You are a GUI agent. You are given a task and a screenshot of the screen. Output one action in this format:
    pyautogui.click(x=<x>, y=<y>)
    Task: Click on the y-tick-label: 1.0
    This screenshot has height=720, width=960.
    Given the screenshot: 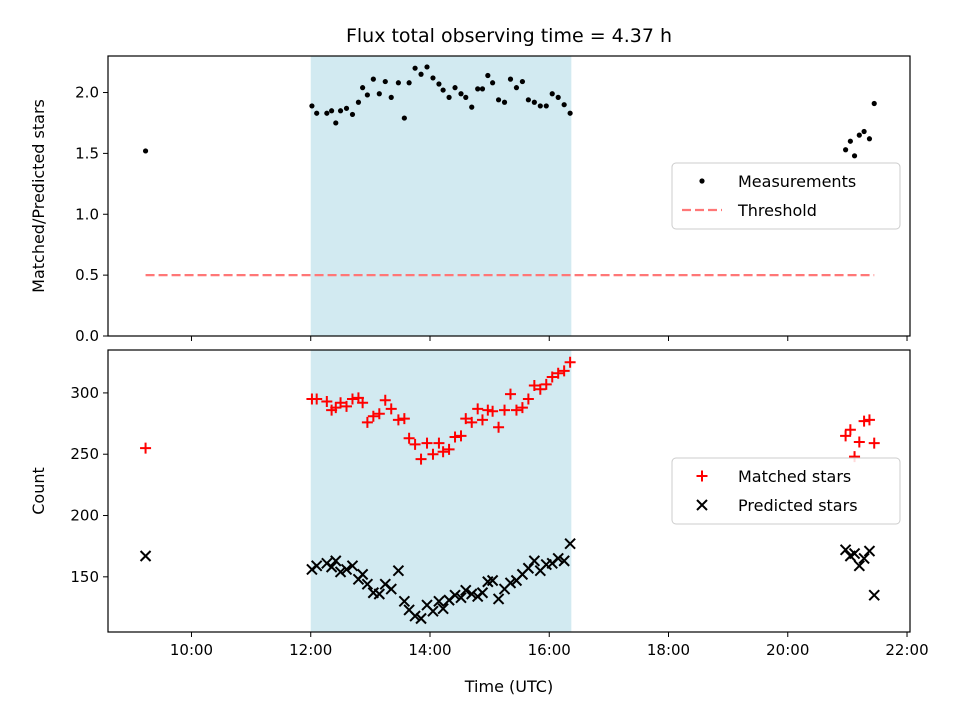 What is the action you would take?
    pyautogui.click(x=87, y=214)
    